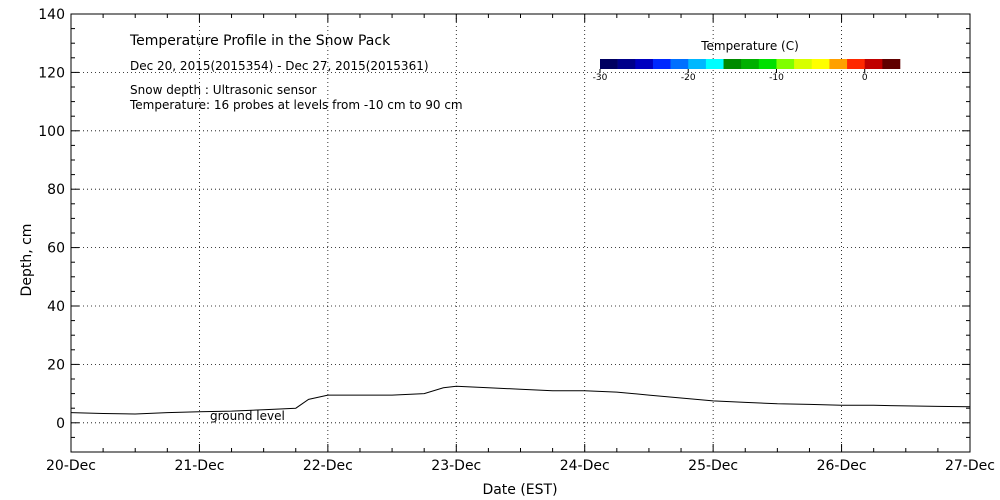  I want to click on y-tick-label: 80, so click(56, 190).